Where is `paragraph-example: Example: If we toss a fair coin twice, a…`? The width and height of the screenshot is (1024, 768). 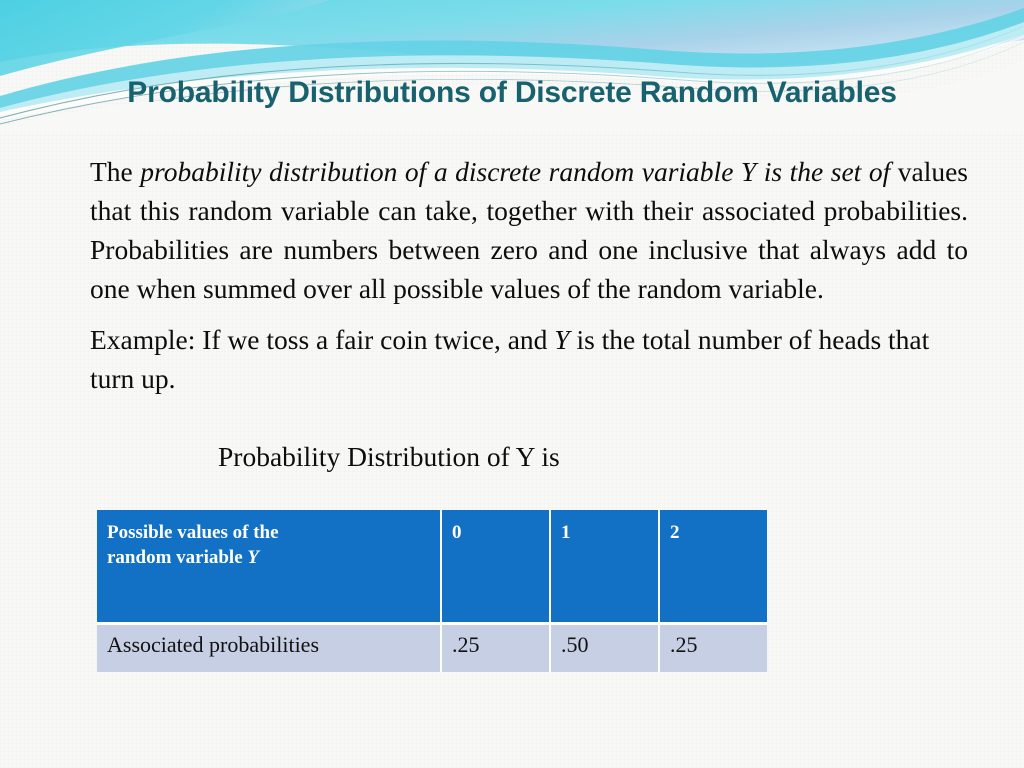 paragraph-example: Example: If we toss a fair coin twice, a… is located at coordinates (529, 359).